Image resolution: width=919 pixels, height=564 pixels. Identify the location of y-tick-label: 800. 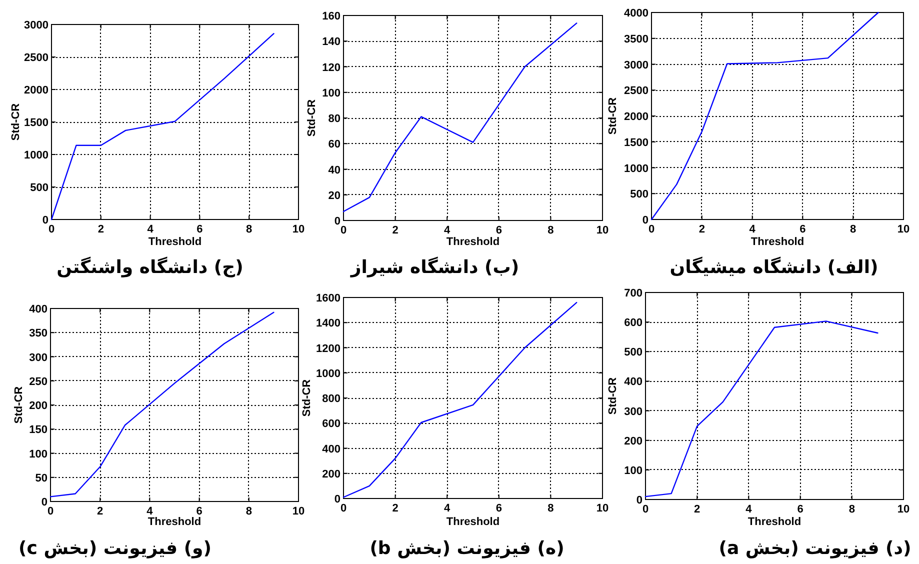
(331, 399).